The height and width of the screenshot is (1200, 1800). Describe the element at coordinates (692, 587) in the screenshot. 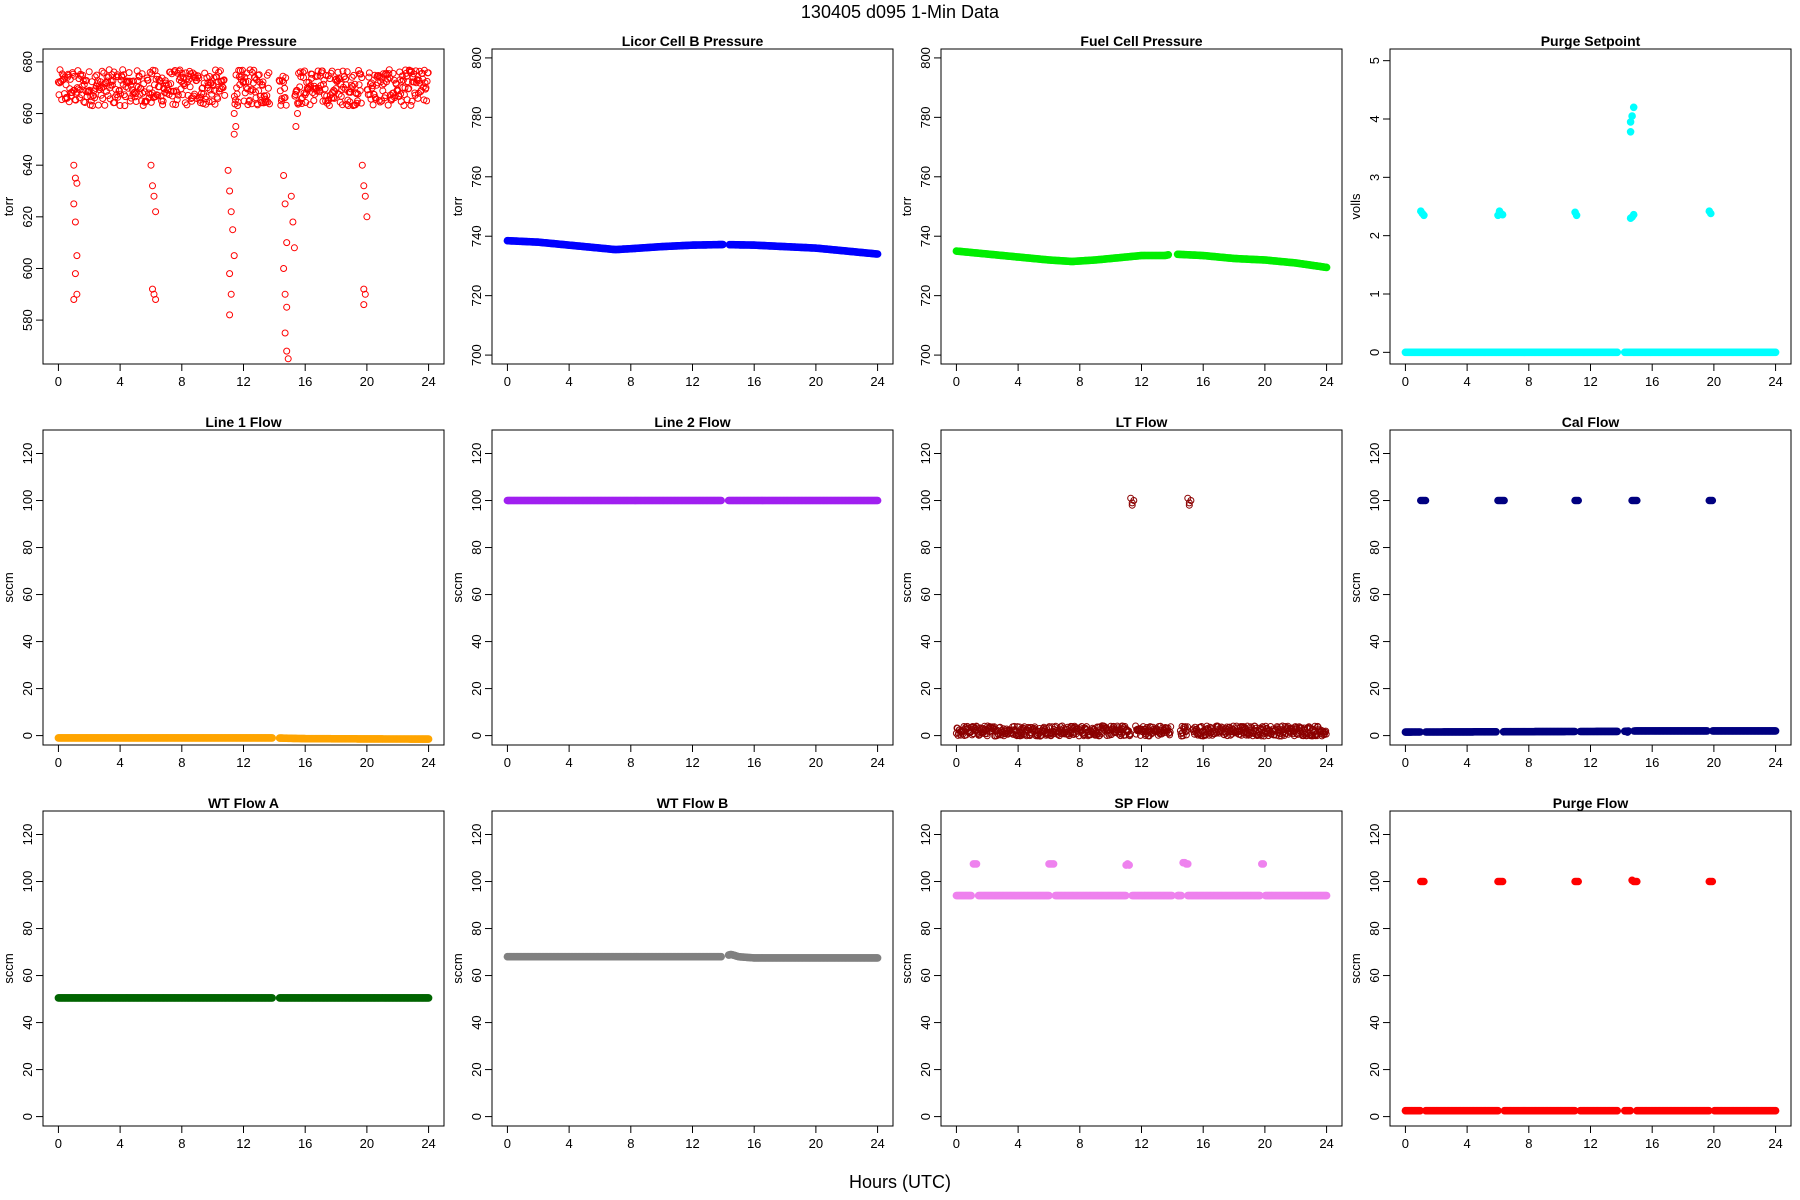

I see `plot-frame` at that location.